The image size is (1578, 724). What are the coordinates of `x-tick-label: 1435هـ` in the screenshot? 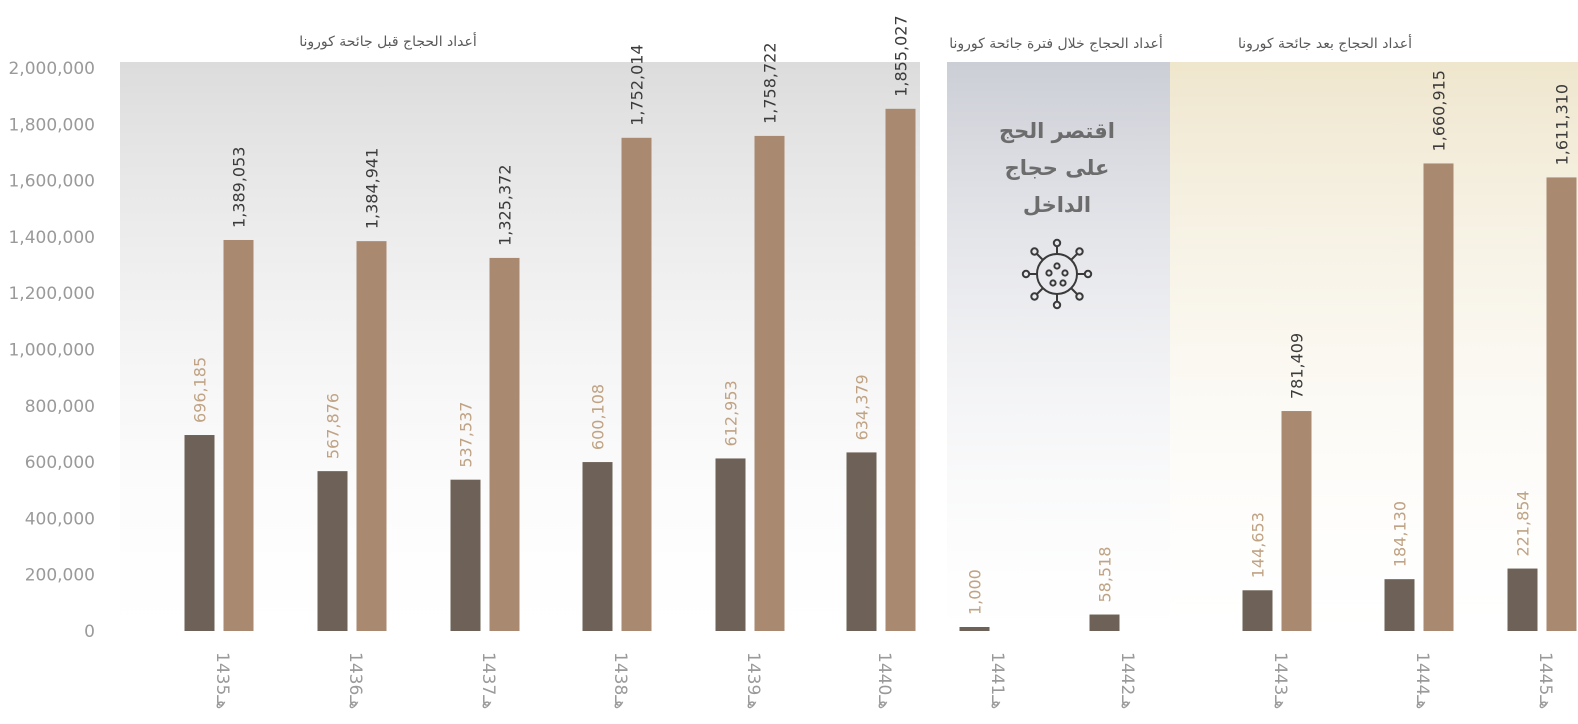 It's located at (222, 680).